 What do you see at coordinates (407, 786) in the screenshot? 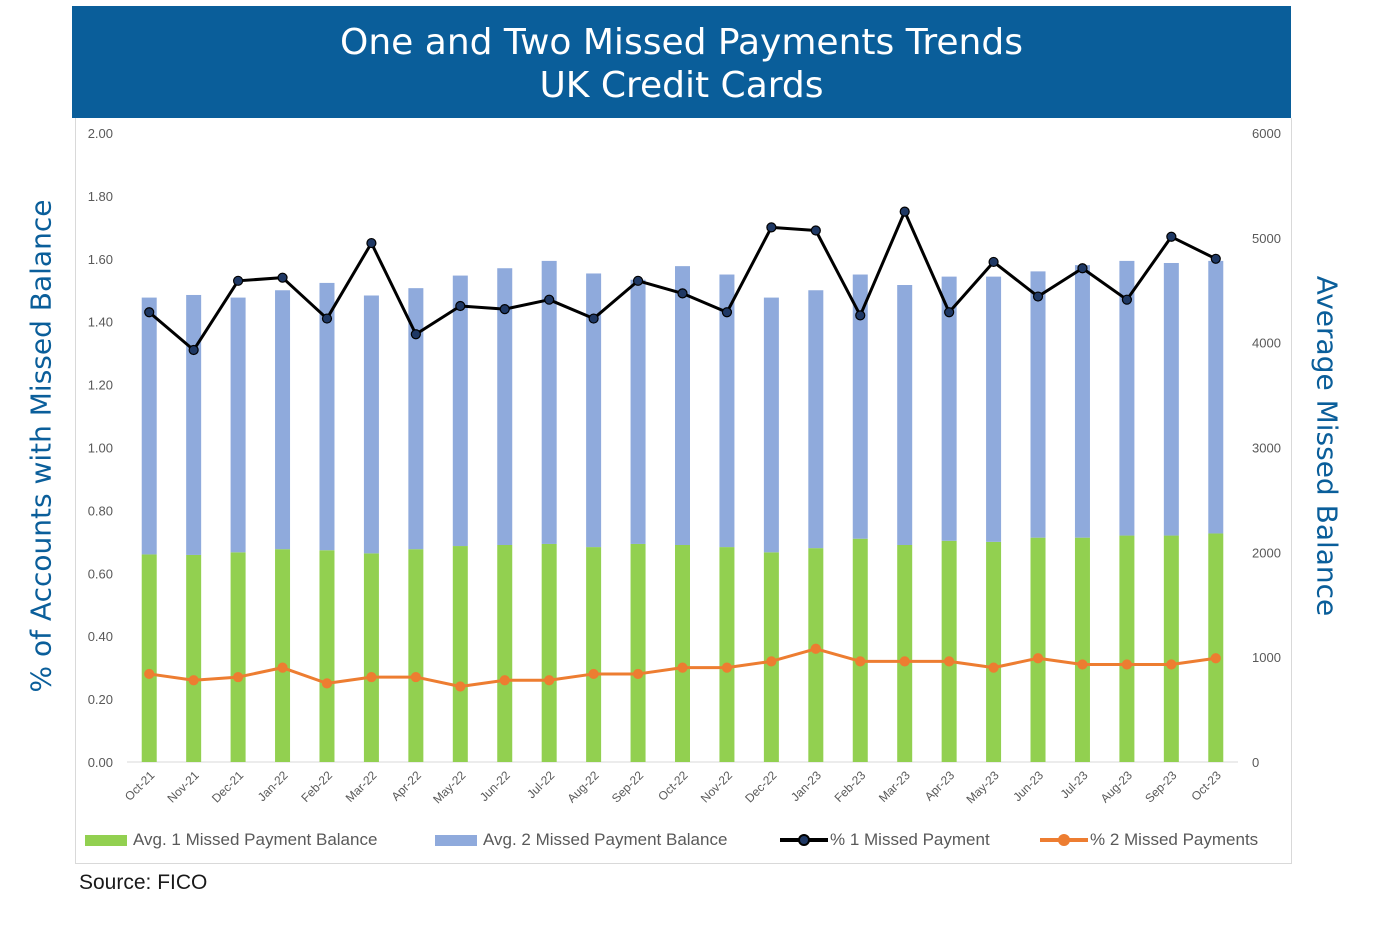
I see `x-tick-label: Apr-22` at bounding box center [407, 786].